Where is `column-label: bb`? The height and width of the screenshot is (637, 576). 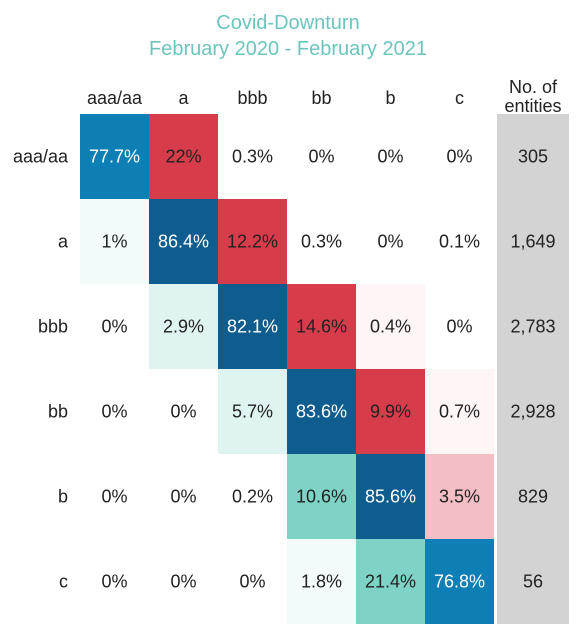 column-label: bb is located at coordinates (321, 98).